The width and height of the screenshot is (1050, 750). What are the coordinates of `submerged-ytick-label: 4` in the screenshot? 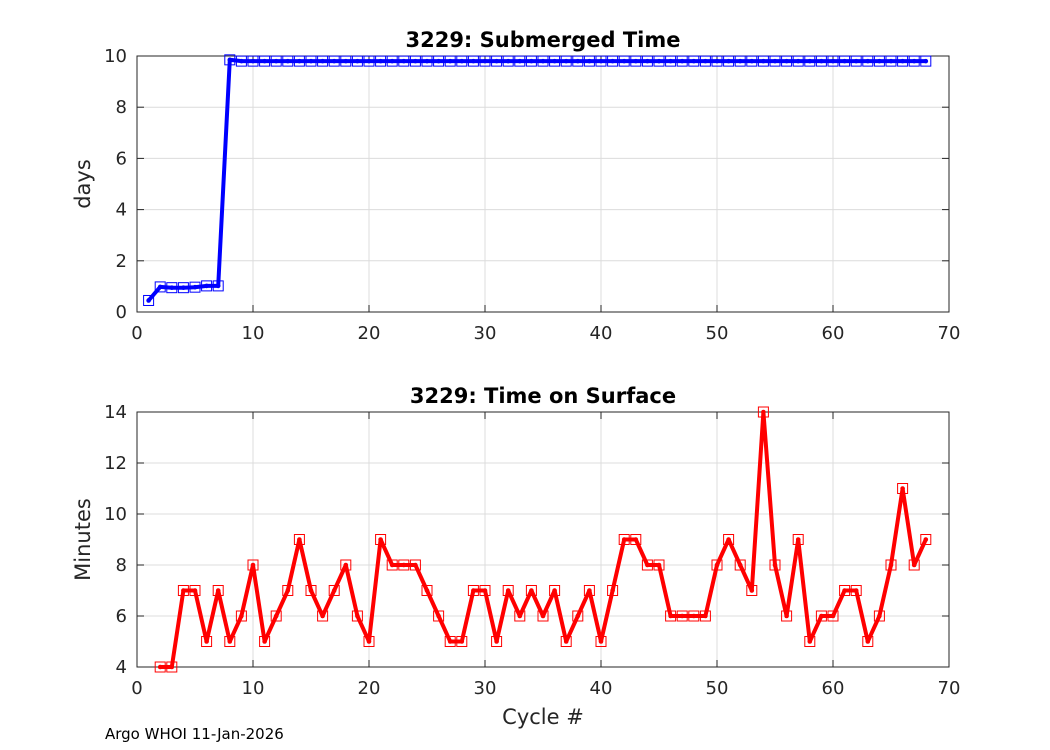 It's located at (121, 210).